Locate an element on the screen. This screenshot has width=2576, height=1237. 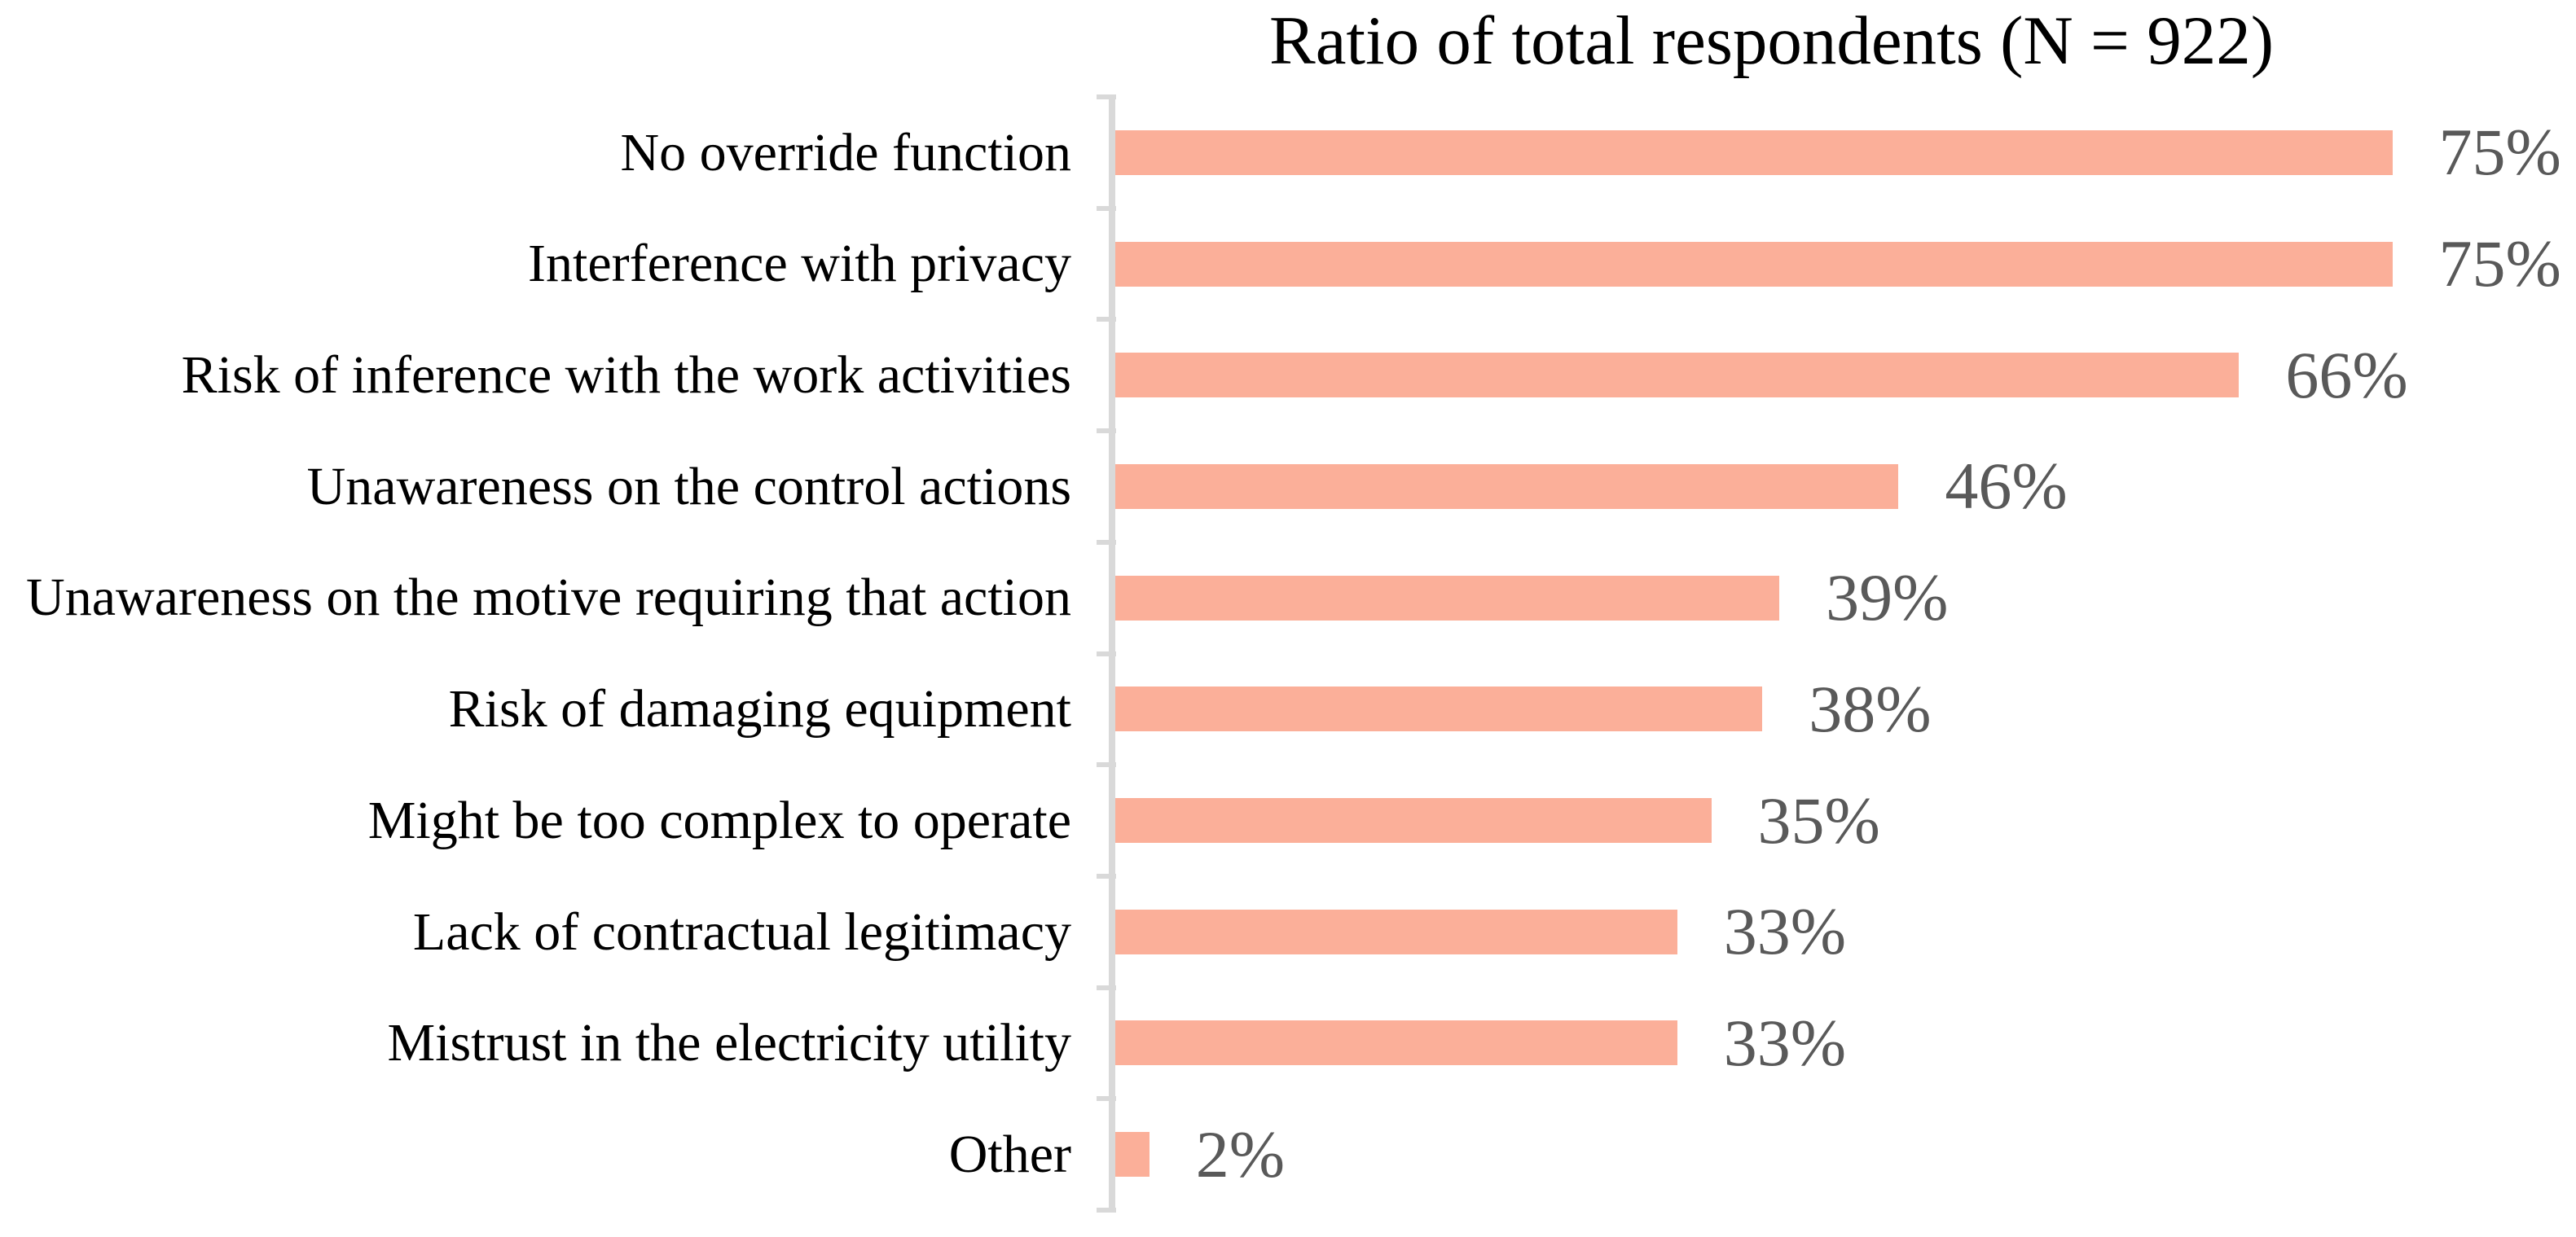
category-label: Lack of contractual legitimacy is located at coordinates (741, 931).